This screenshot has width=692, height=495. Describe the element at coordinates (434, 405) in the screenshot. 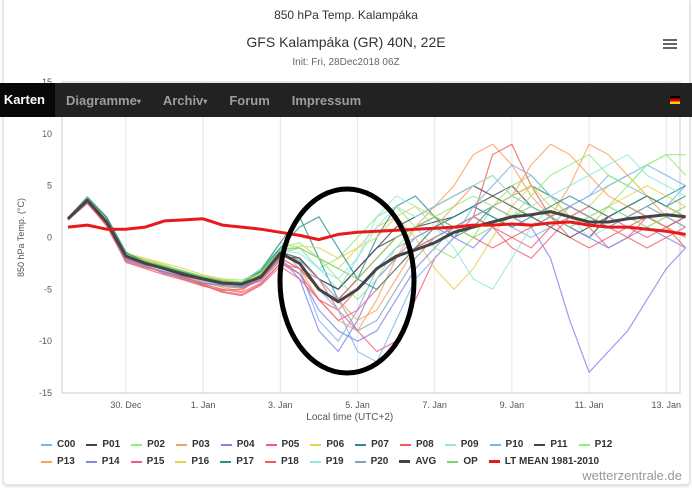

I see `x-tick-label: 7. Jan` at that location.